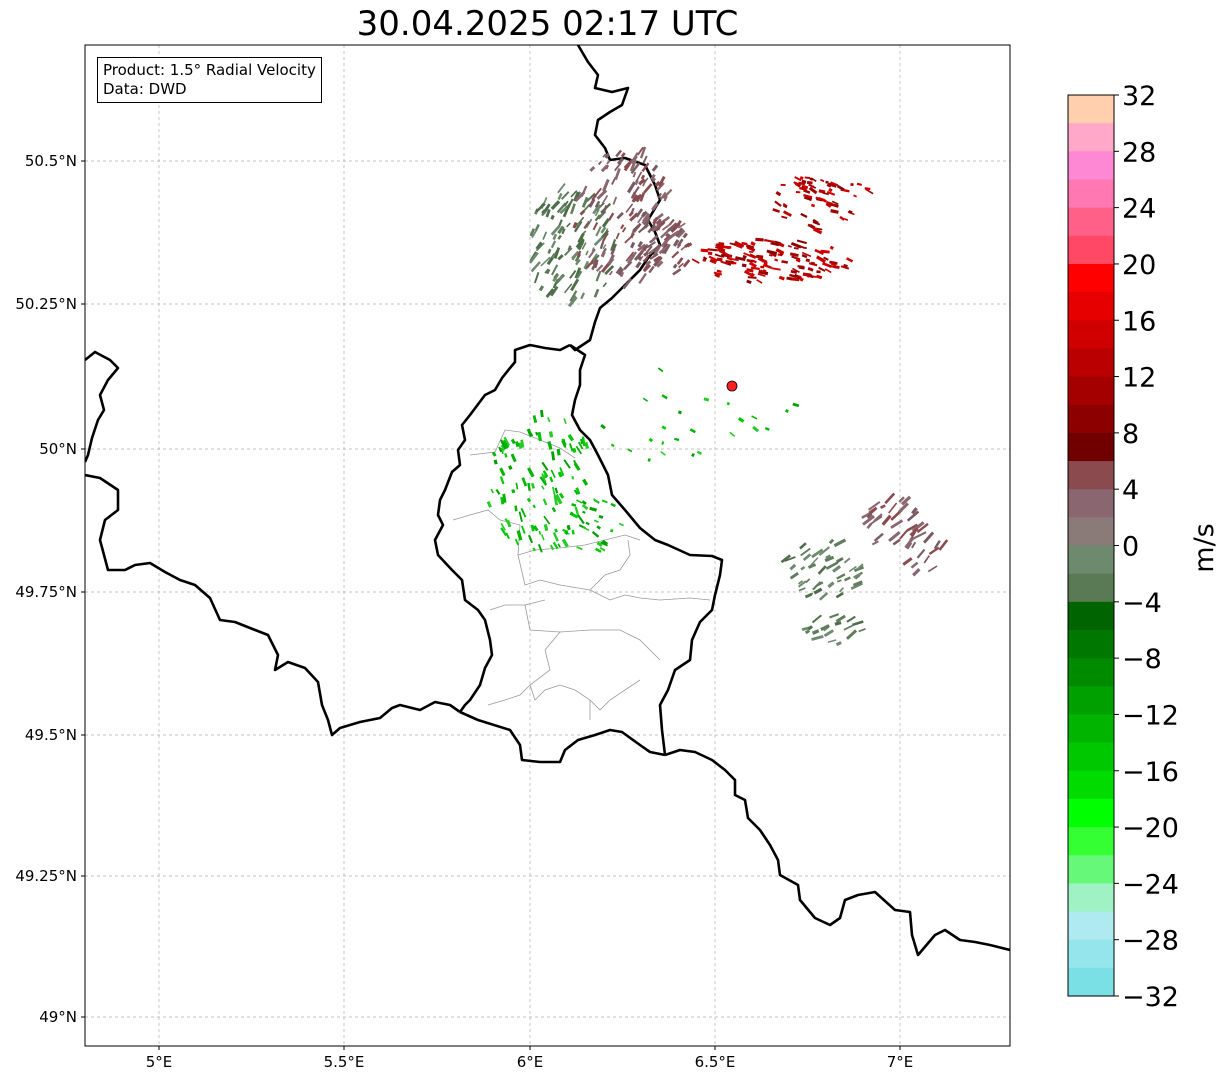 Image resolution: width=1225 pixels, height=1081 pixels. Describe the element at coordinates (145, 89) in the screenshot. I see `data-source-label: Data: DWD` at that location.